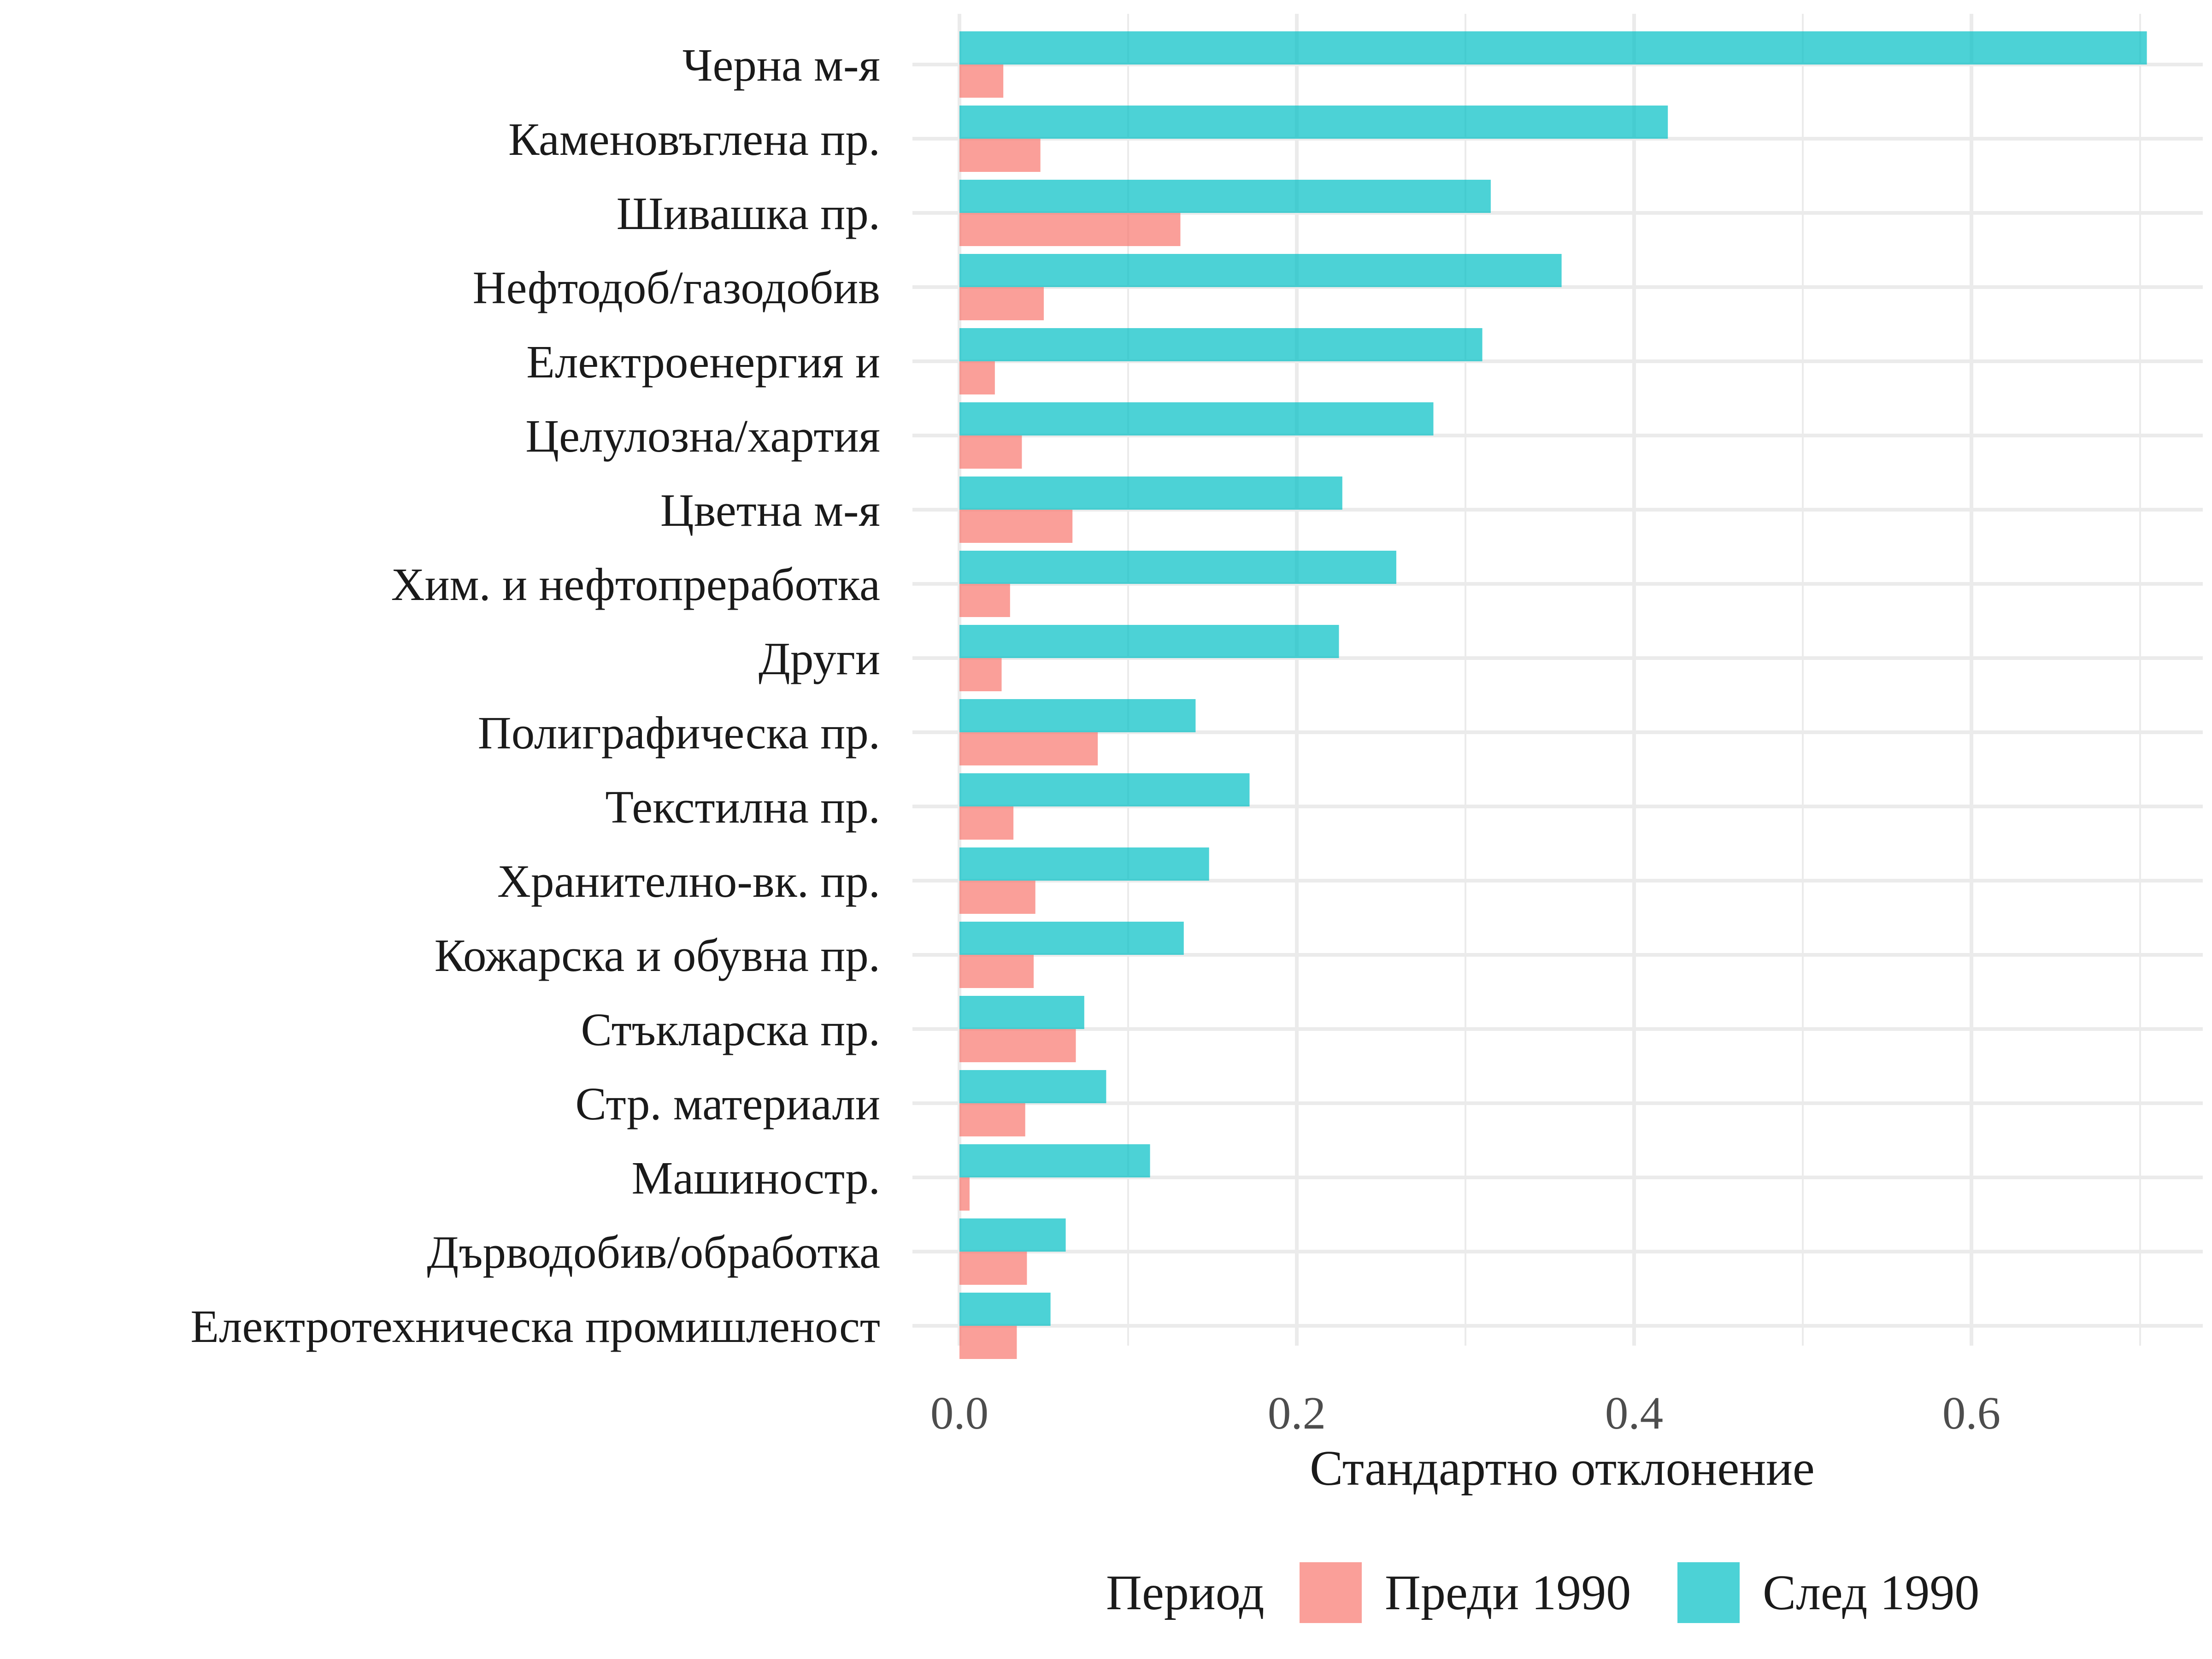 The height and width of the screenshot is (1659, 2212). I want to click on legend-title: Период, so click(1185, 1592).